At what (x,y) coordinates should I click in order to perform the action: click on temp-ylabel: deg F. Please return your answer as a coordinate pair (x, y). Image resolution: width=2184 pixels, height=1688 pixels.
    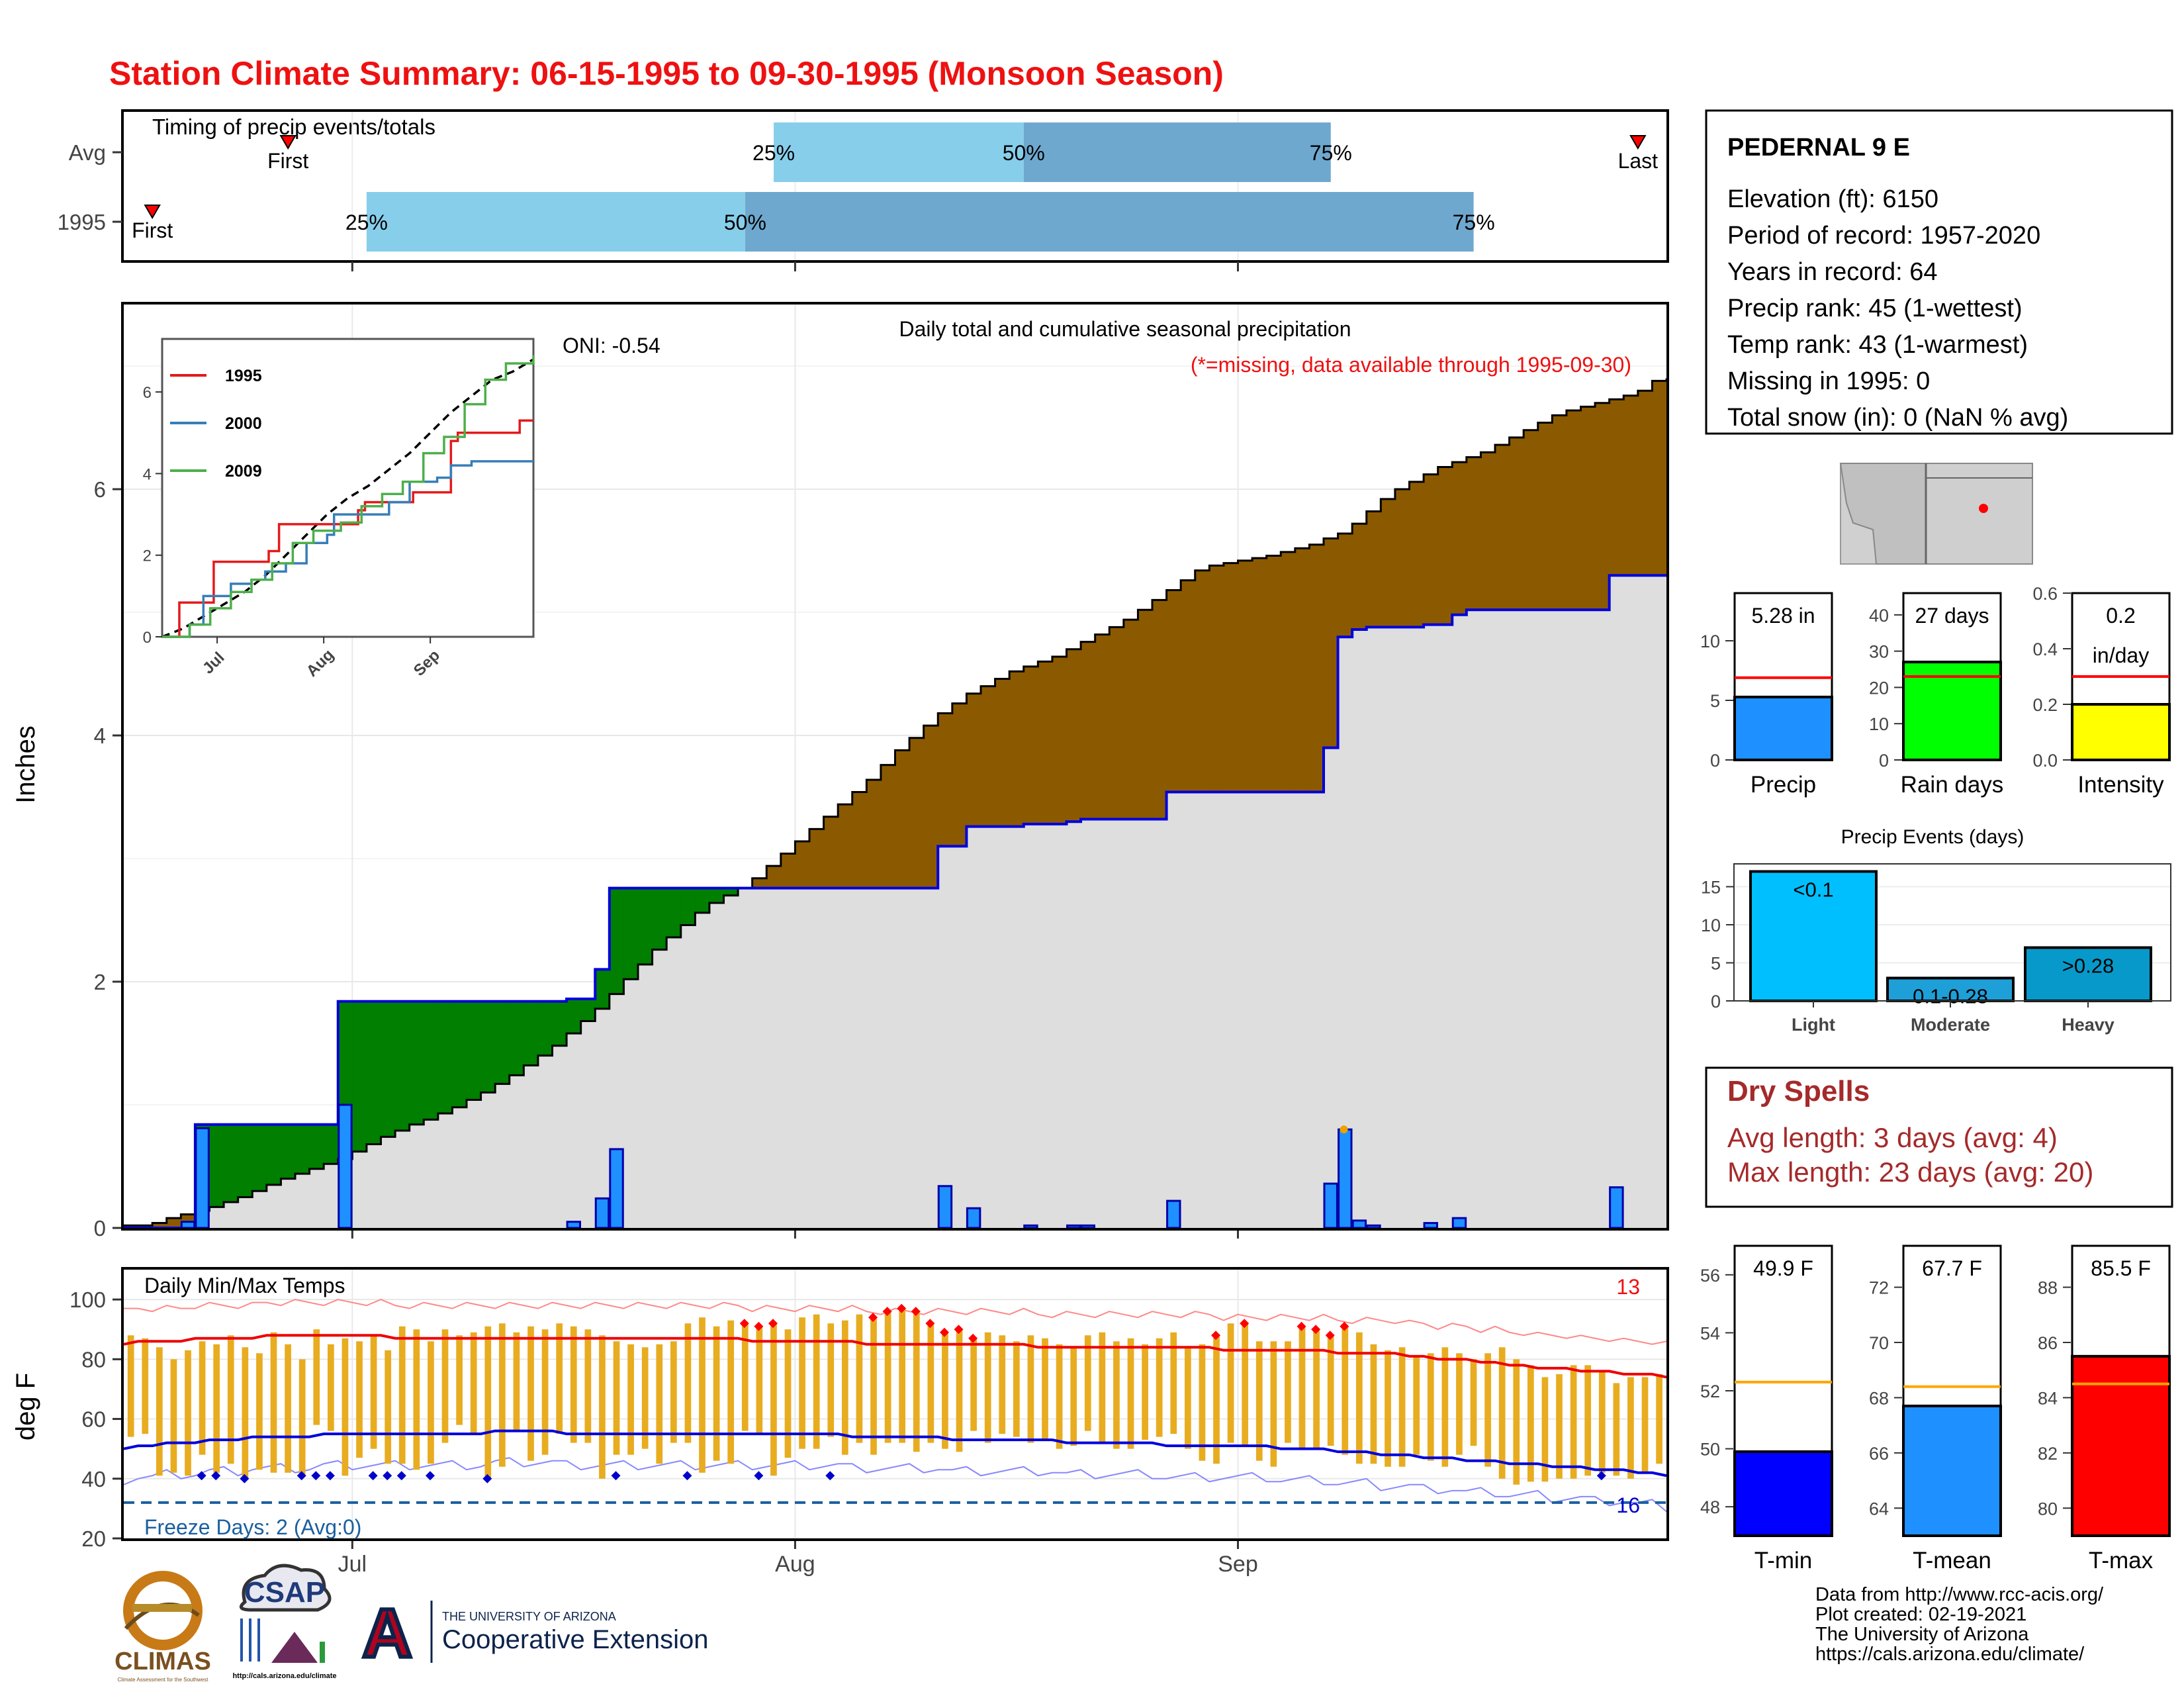
    Looking at the image, I should click on (26, 1406).